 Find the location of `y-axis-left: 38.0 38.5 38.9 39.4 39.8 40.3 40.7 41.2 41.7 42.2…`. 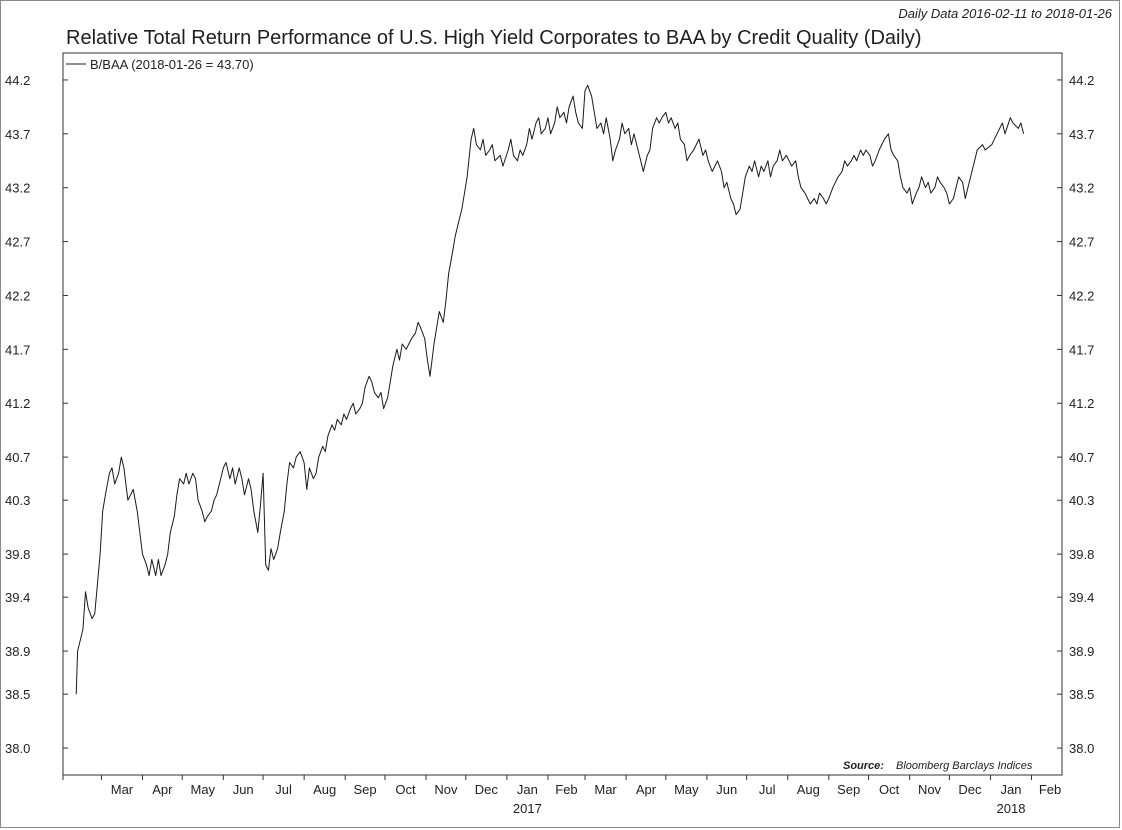

y-axis-left: 38.0 38.5 38.9 39.4 39.8 40.3 40.7 41.2 41.7 42.2… is located at coordinates (36, 414).